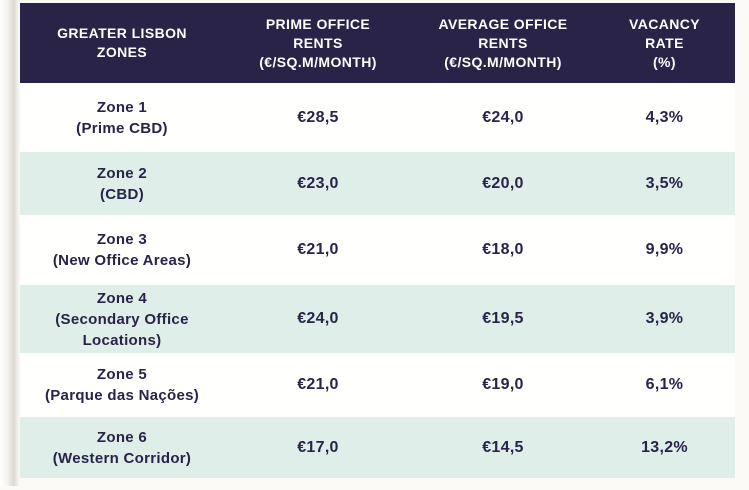 The width and height of the screenshot is (749, 490). Describe the element at coordinates (318, 117) in the screenshot. I see `prime-rent-cell: €28,5` at that location.